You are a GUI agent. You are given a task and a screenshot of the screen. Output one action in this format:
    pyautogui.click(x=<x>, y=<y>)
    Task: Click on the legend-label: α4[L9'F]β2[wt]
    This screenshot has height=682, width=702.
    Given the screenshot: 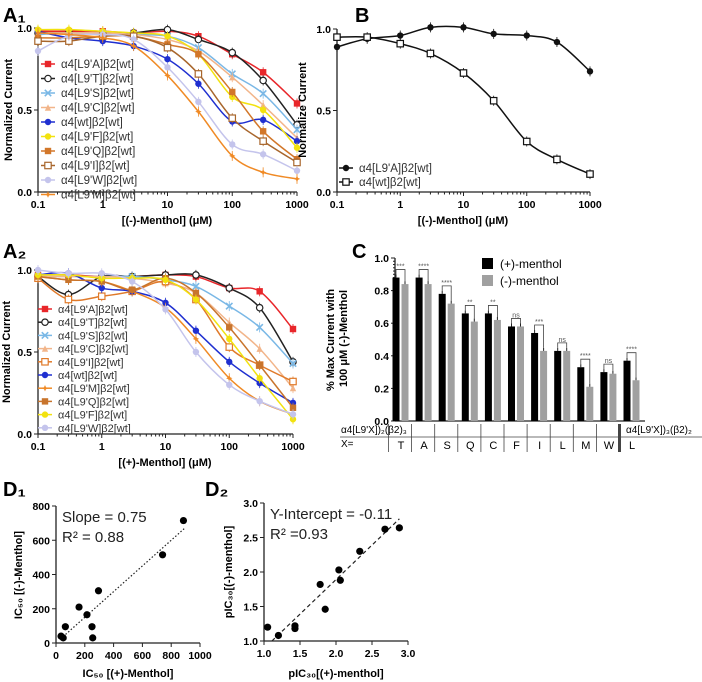 What is the action you would take?
    pyautogui.click(x=92, y=416)
    